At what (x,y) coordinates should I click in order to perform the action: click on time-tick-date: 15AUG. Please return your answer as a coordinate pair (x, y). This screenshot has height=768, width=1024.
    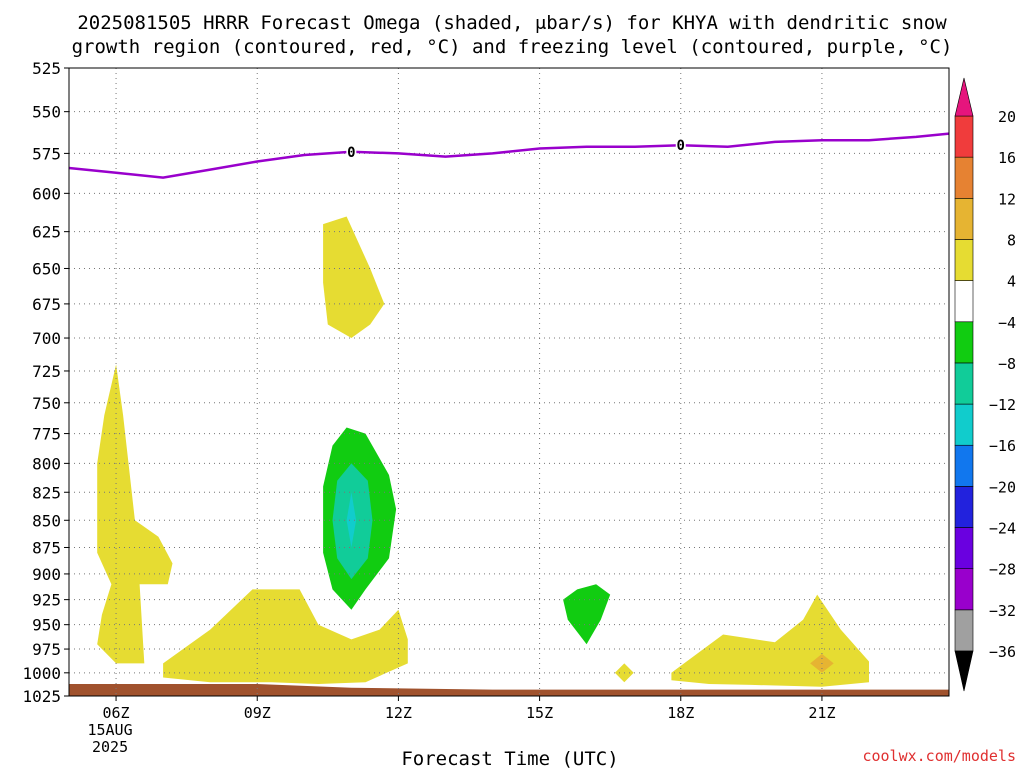
    Looking at the image, I should click on (109, 730).